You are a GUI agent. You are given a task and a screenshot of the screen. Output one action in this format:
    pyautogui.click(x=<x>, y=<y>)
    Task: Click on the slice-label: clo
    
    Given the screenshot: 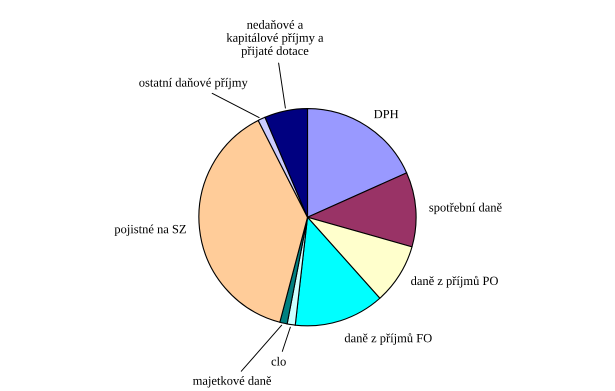 What is the action you would take?
    pyautogui.click(x=278, y=361)
    